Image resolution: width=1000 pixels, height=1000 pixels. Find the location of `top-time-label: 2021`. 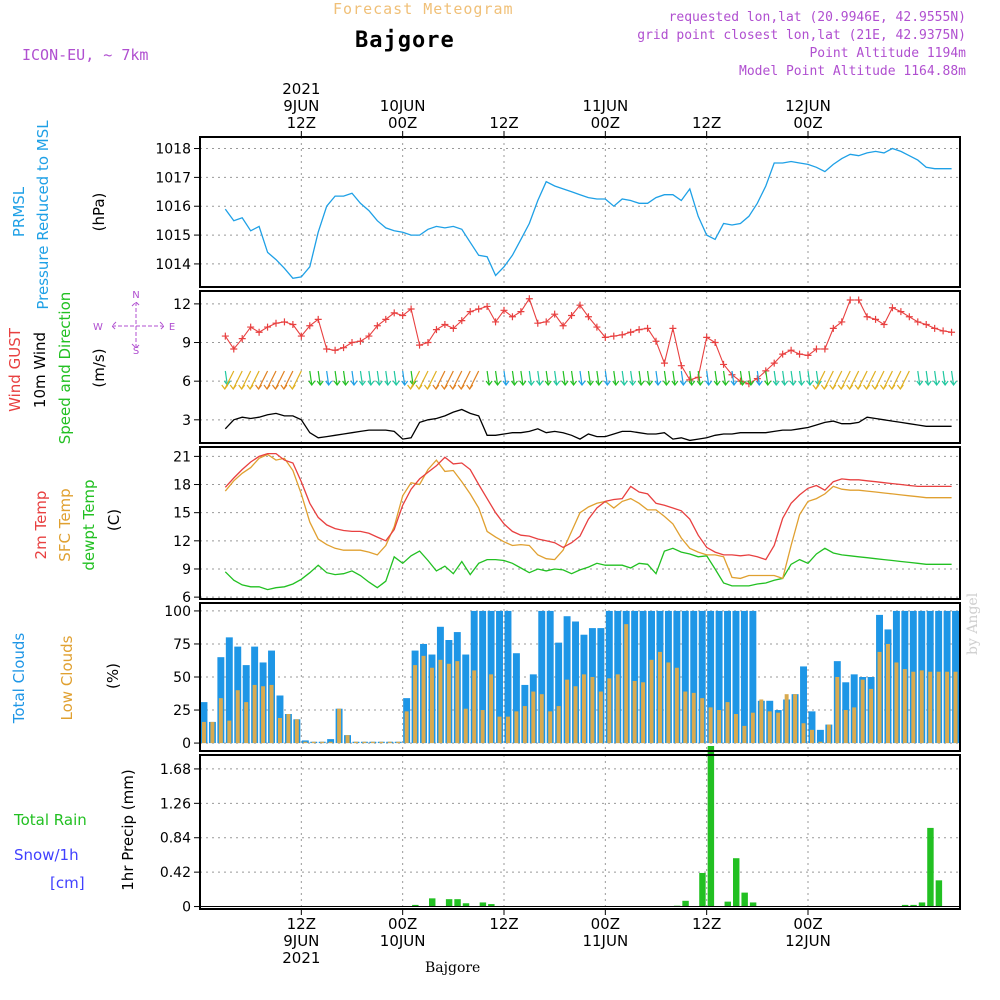

top-time-label: 2021 is located at coordinates (301, 89).